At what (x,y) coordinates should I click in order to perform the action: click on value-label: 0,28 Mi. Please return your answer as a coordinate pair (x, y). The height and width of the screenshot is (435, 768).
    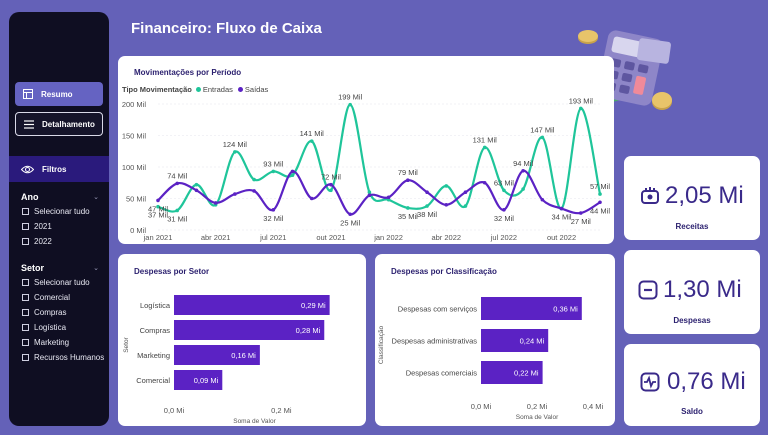
    Looking at the image, I should click on (308, 330).